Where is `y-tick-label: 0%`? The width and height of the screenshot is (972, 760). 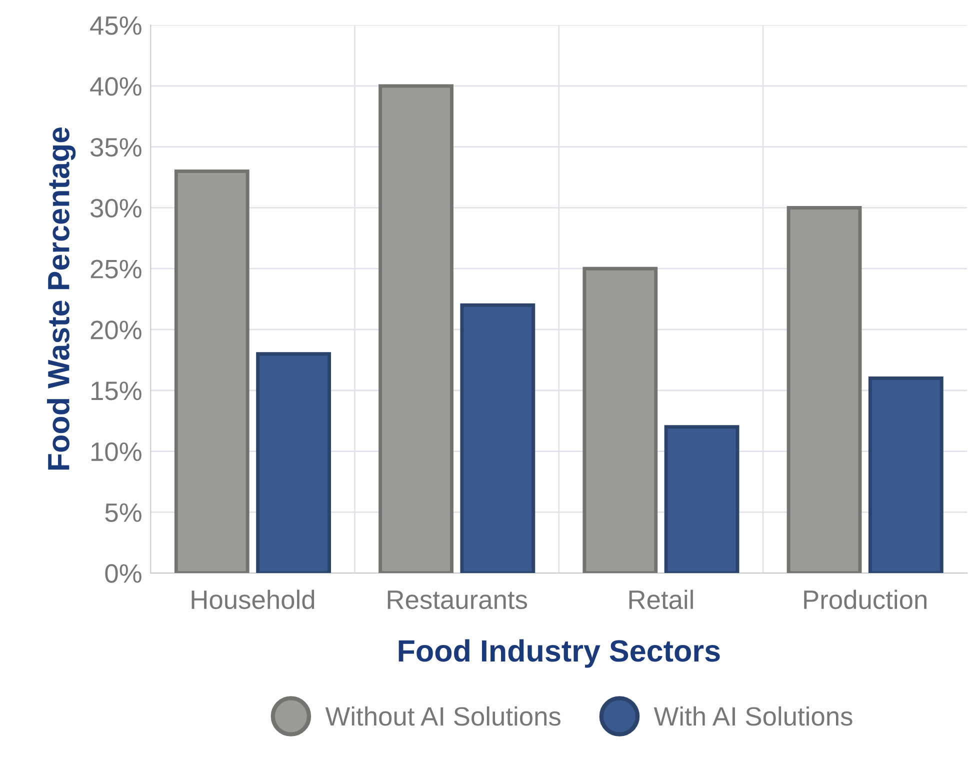 y-tick-label: 0% is located at coordinates (123, 573).